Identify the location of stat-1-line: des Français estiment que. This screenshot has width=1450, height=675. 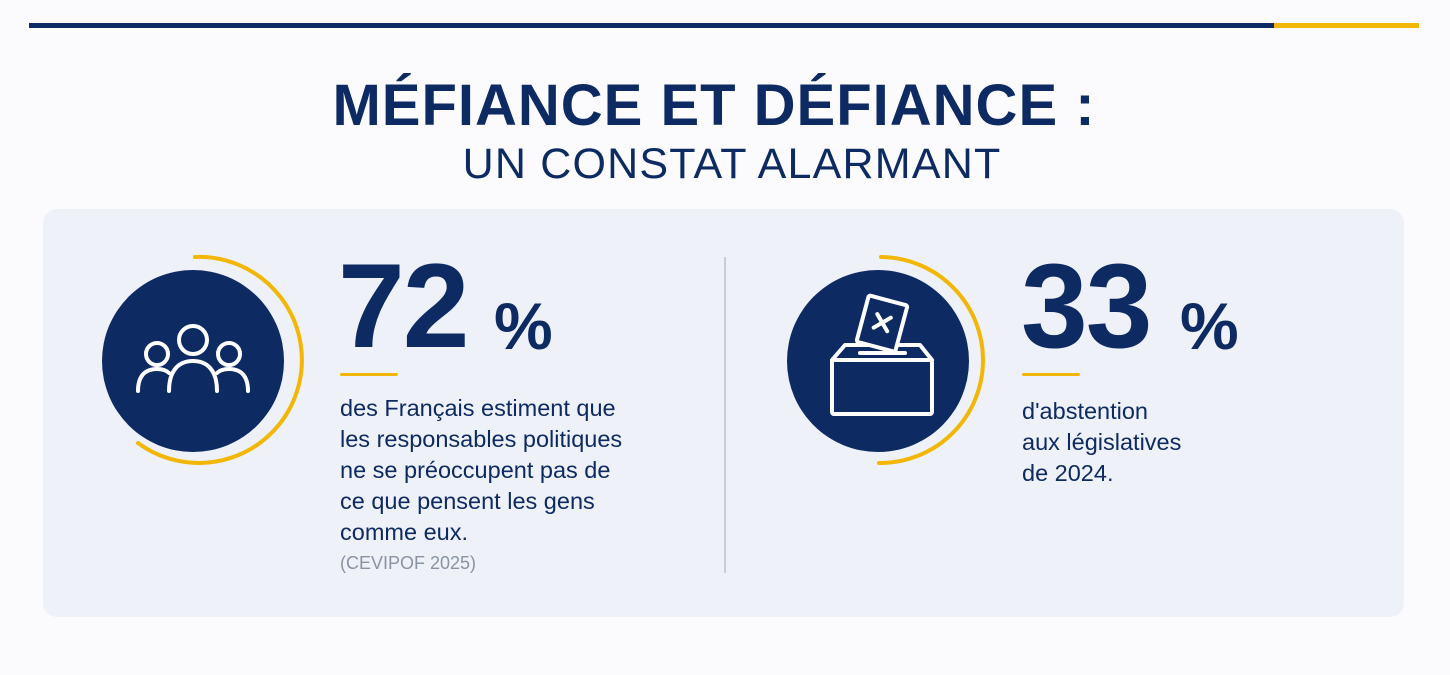
(478, 408).